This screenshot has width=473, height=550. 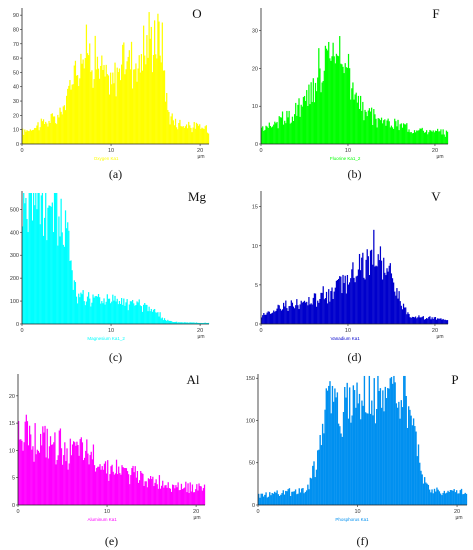 What do you see at coordinates (16, 30) in the screenshot?
I see `y-tick-label: 80` at bounding box center [16, 30].